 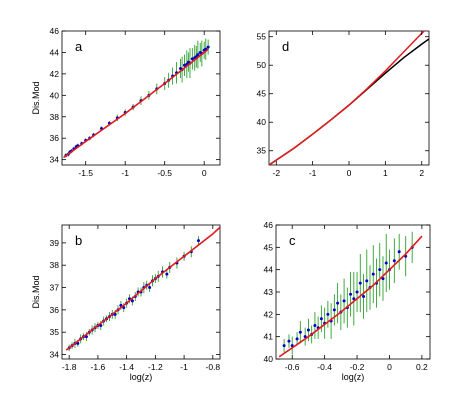 What do you see at coordinates (357, 367) in the screenshot?
I see `x-tick-label: -0.2` at bounding box center [357, 367].